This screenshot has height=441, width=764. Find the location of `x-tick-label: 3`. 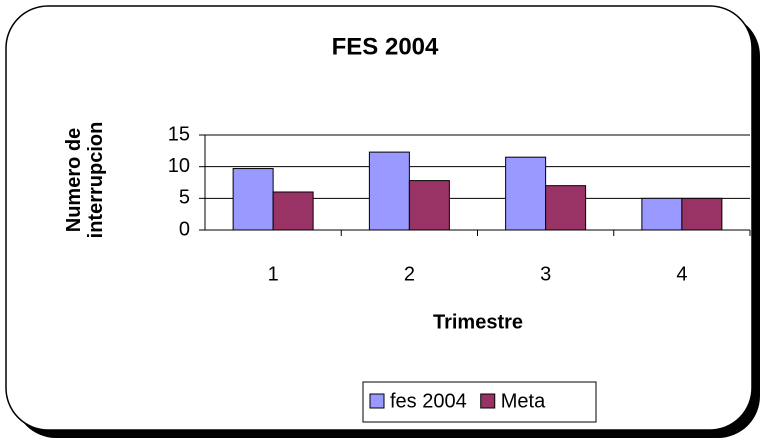

x-tick-label: 3 is located at coordinates (545, 274).